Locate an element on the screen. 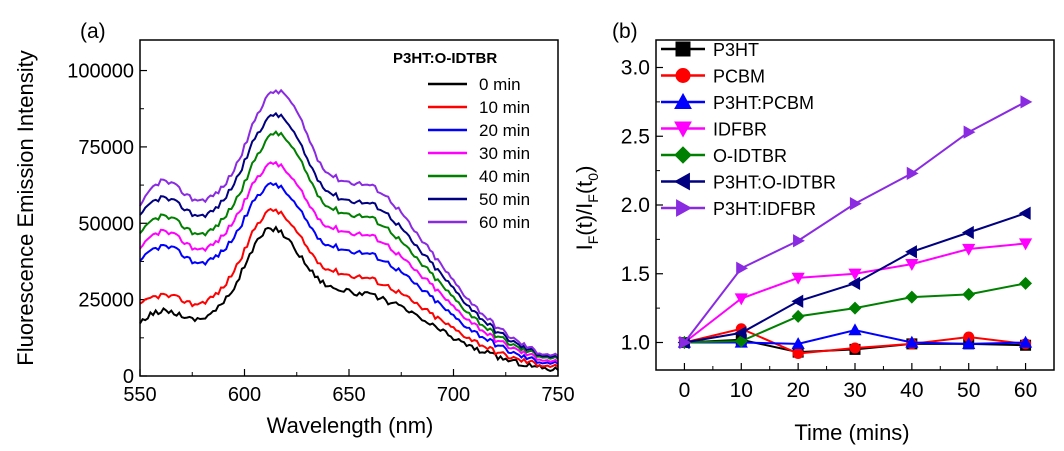 This screenshot has width=1064, height=451. y-tick-label: 1.0 is located at coordinates (635, 343).